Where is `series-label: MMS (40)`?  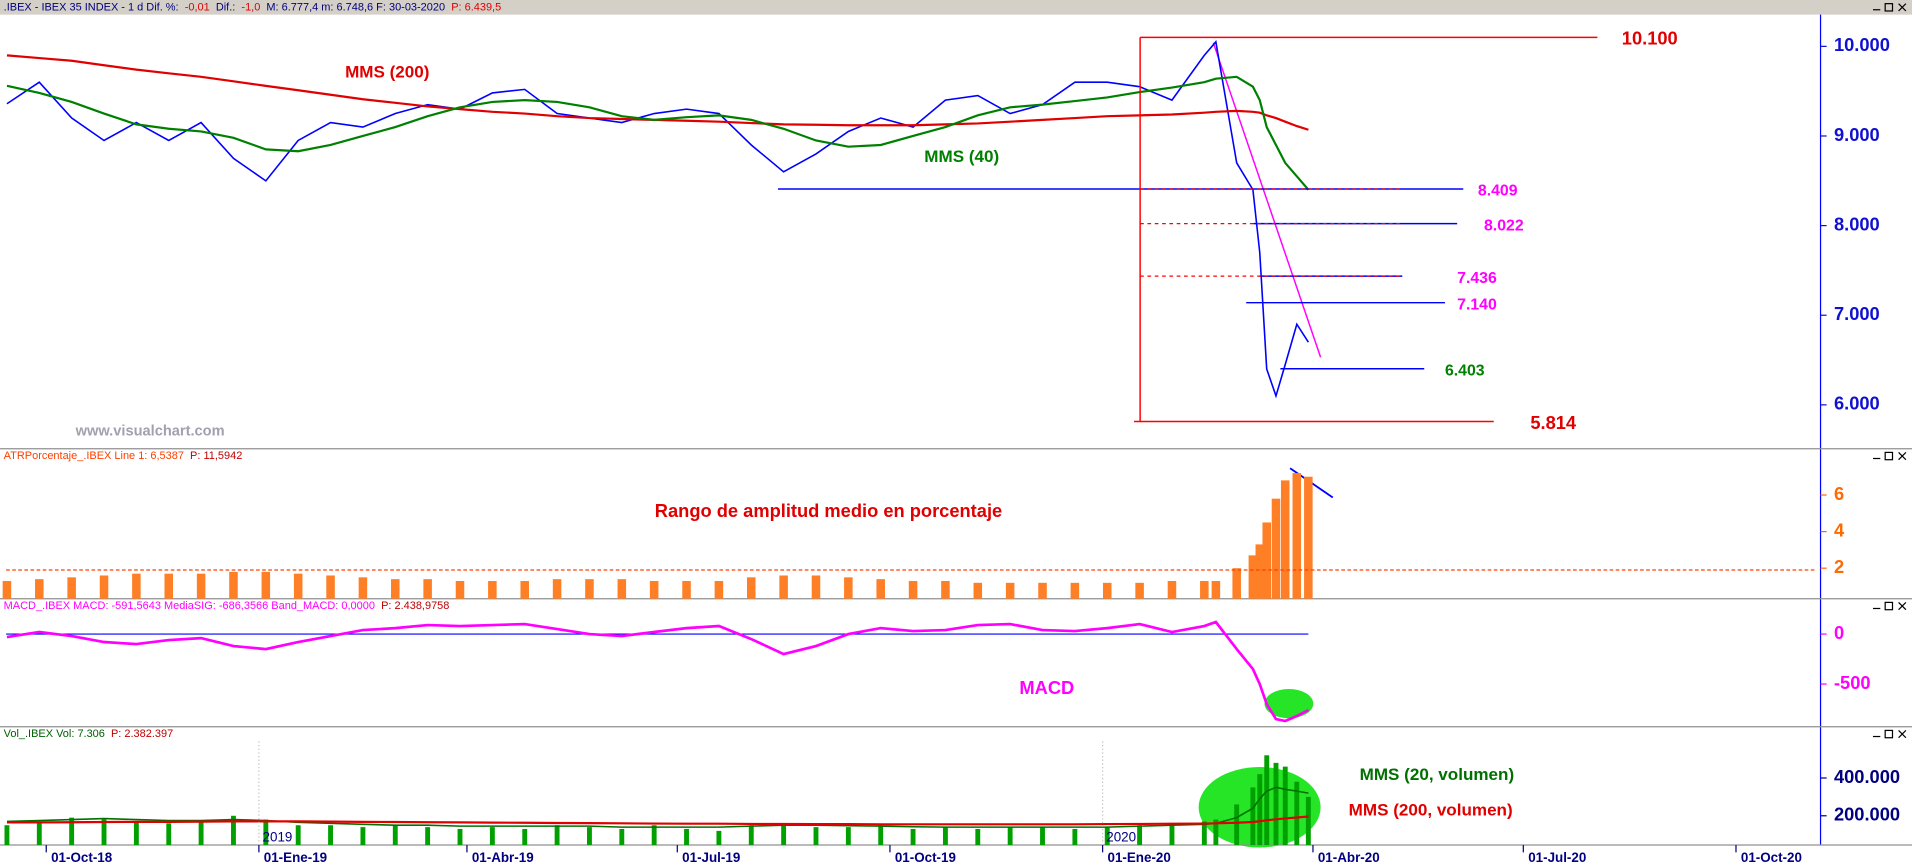
series-label: MMS (40) is located at coordinates (961, 156).